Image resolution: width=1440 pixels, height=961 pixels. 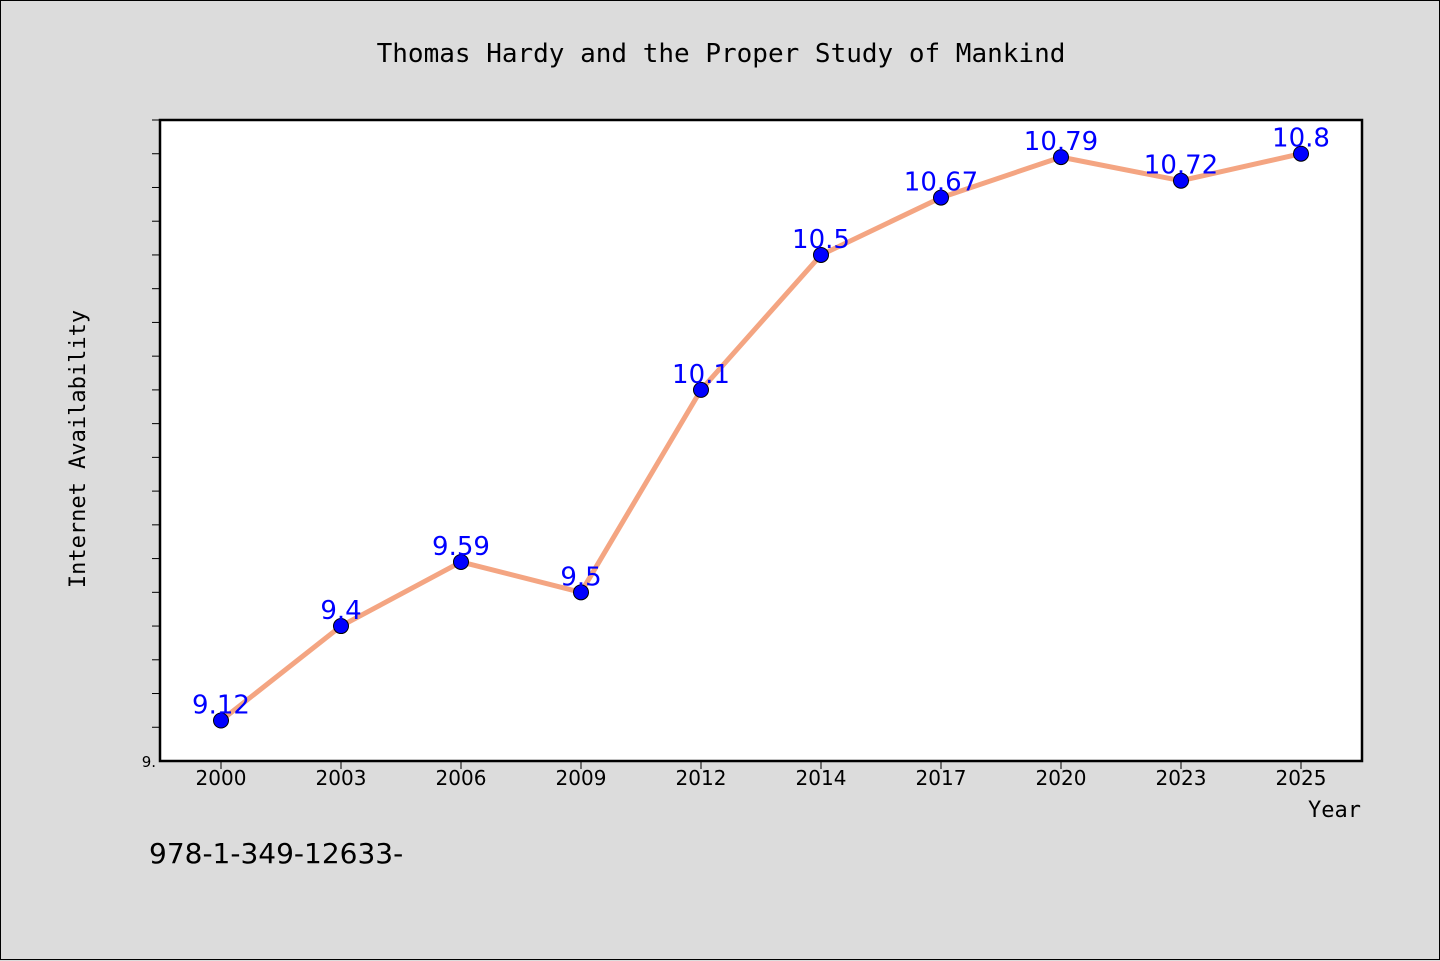 I want to click on data-label: 9.5, so click(x=580, y=577).